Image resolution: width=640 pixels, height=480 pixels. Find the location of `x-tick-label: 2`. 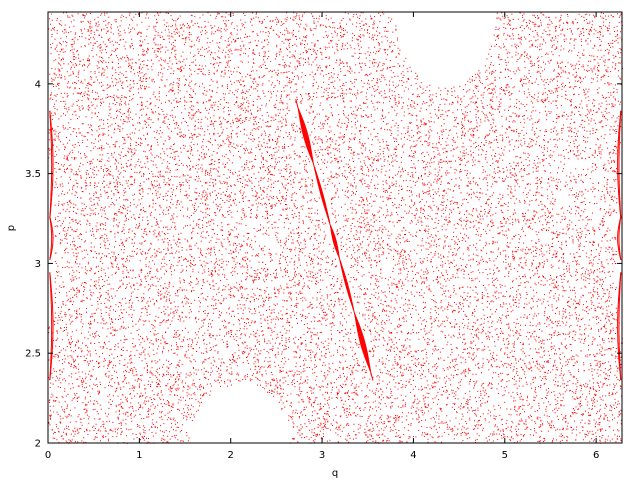

x-tick-label: 2 is located at coordinates (231, 455).